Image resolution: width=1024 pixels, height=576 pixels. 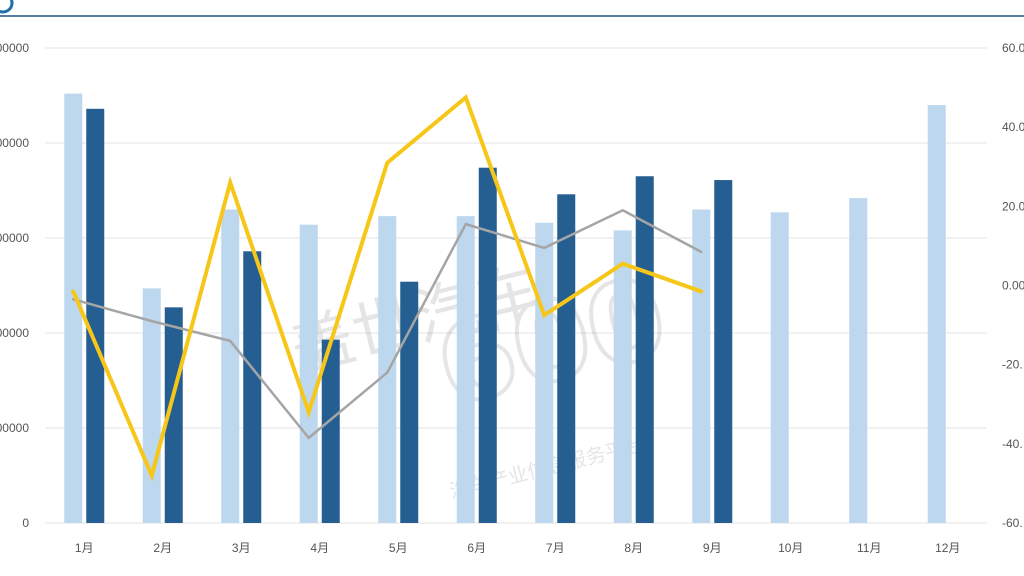 What do you see at coordinates (1013, 206) in the screenshot?
I see `y-right-tick-label: 20.0` at bounding box center [1013, 206].